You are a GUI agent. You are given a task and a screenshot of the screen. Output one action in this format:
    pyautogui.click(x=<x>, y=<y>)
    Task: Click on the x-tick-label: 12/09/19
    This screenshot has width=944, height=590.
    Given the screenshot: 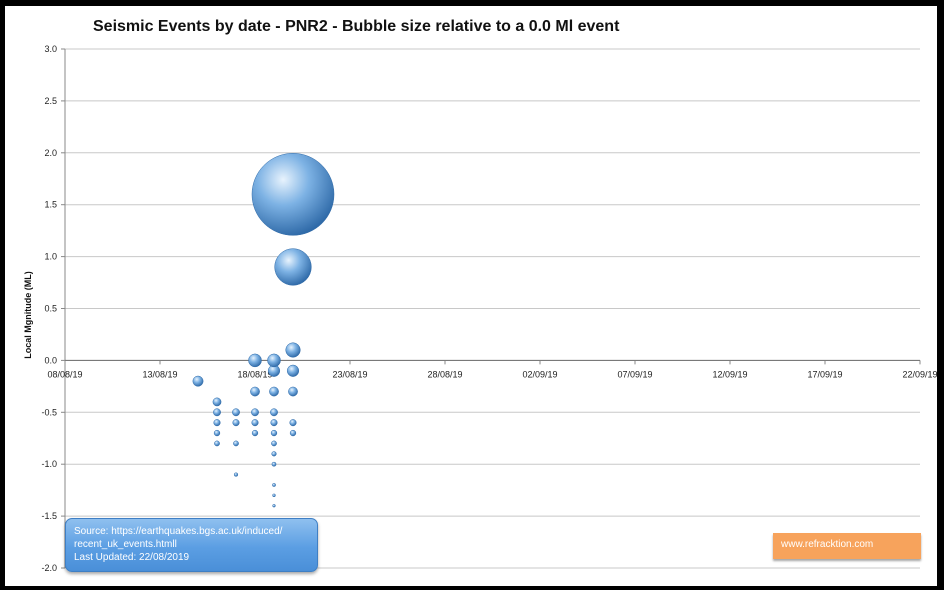 What is the action you would take?
    pyautogui.click(x=729, y=374)
    